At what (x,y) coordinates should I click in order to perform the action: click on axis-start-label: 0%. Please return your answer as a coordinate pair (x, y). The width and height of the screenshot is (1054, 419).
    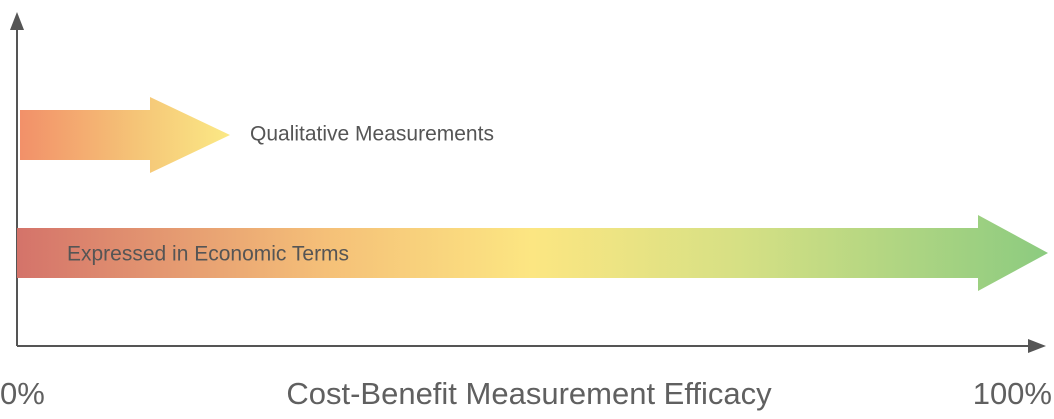
    Looking at the image, I should click on (22, 393).